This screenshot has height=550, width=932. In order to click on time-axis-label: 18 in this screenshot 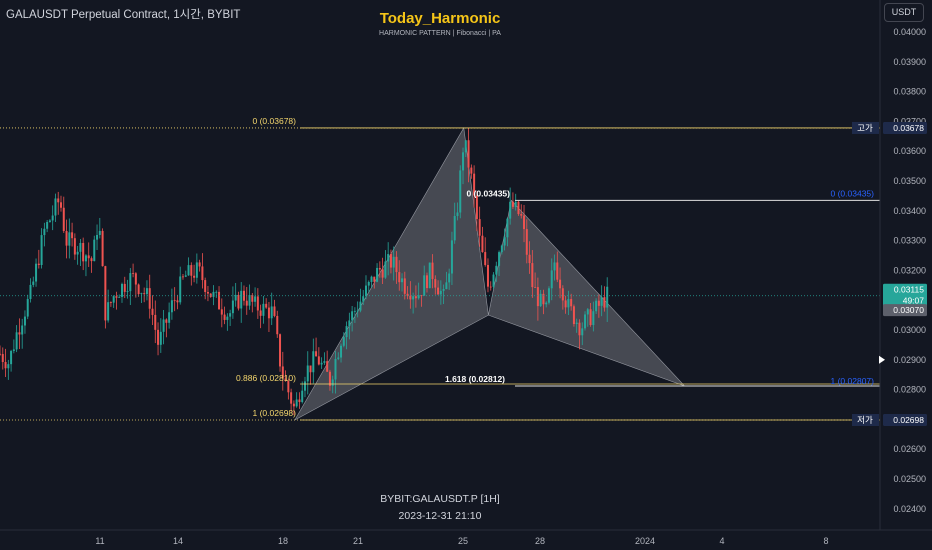, I will do `click(283, 541)`.